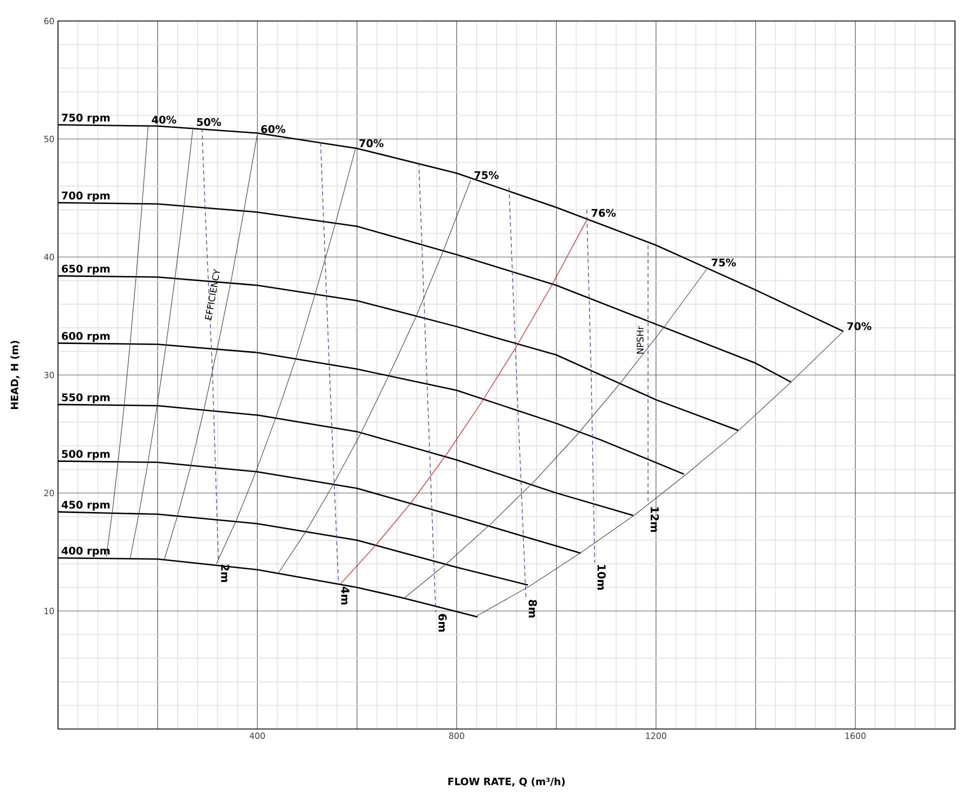 This screenshot has width=974, height=795. What do you see at coordinates (456, 735) in the screenshot?
I see `x-tick-label: 800` at bounding box center [456, 735].